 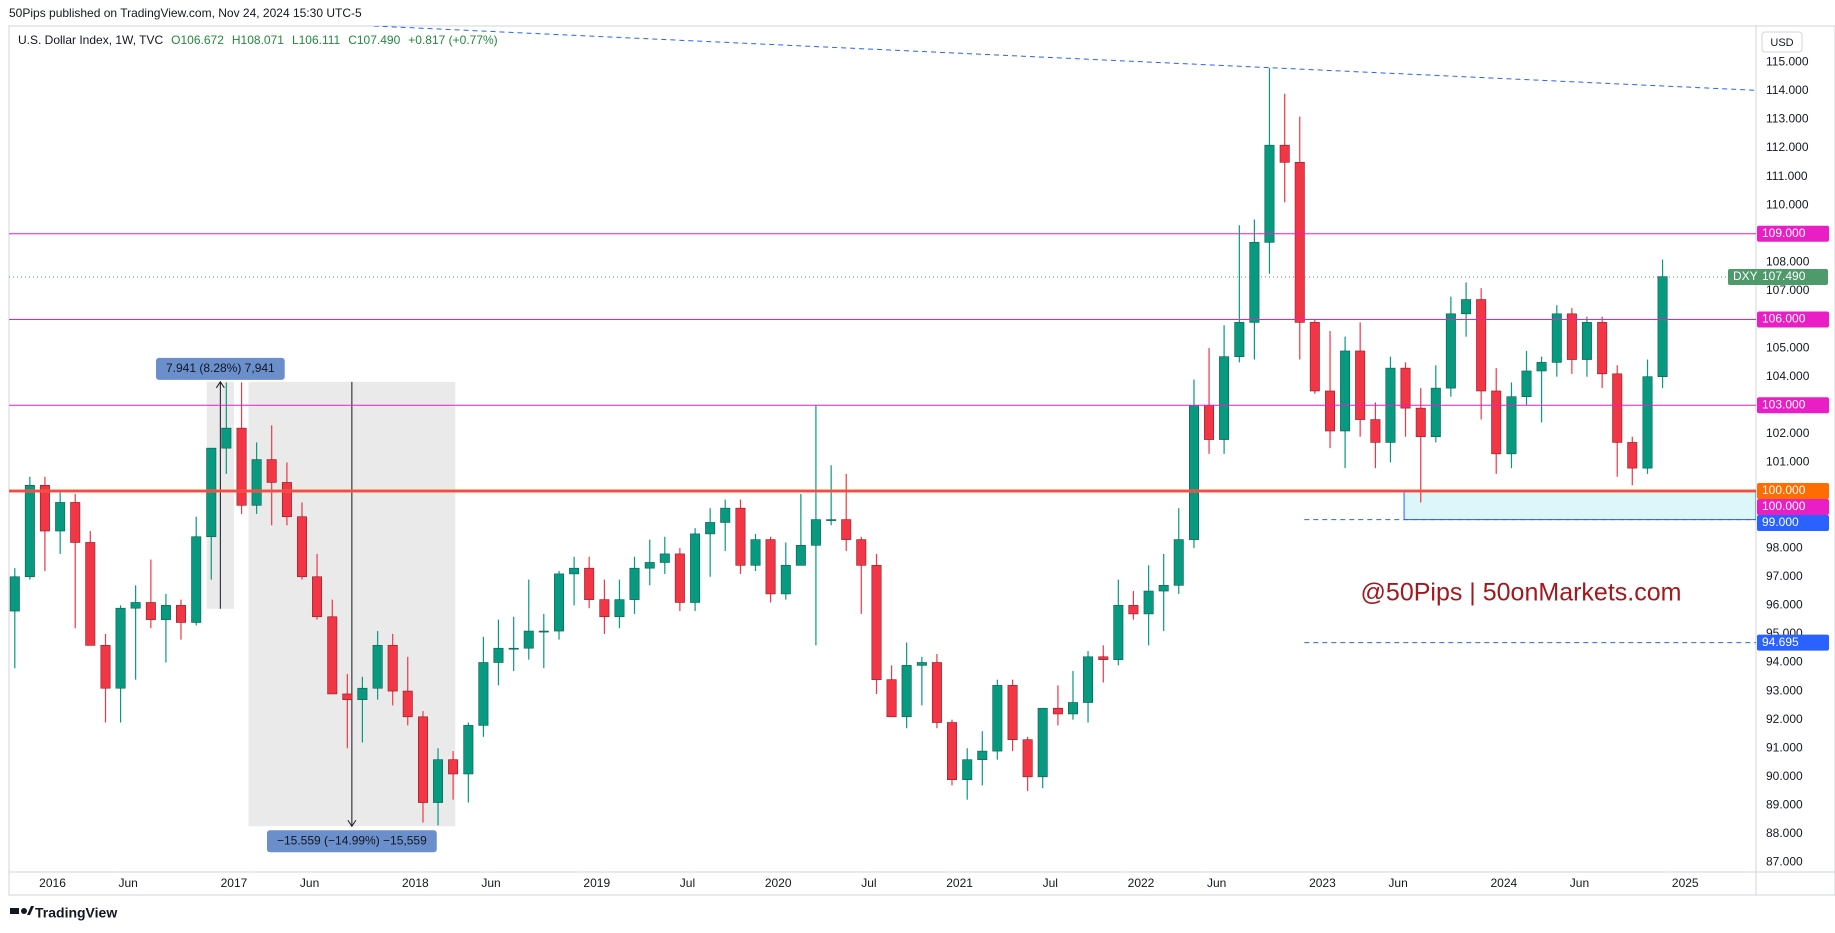 I want to click on y-tick-label: 111.000, so click(x=1787, y=176).